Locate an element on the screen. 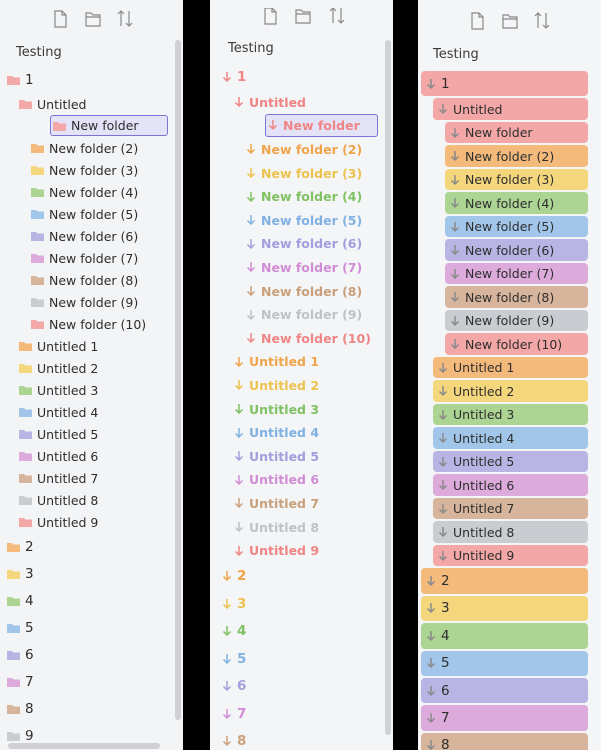  tree-item-label: Untitled is located at coordinates (62, 104).